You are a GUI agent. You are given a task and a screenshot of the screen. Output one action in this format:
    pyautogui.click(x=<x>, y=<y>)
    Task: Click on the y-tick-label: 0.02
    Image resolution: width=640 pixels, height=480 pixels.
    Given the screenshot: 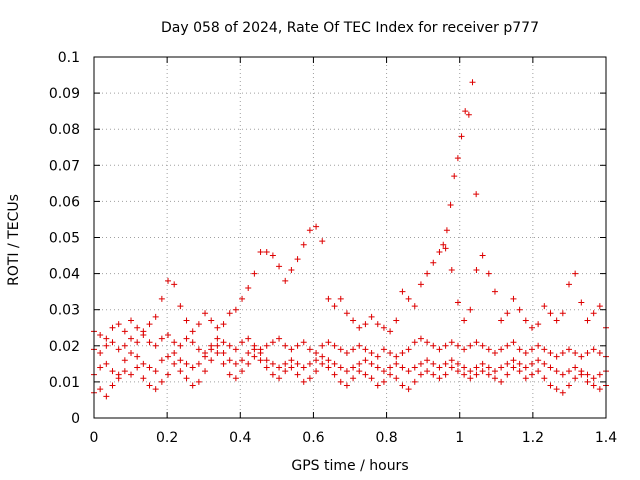 What is the action you would take?
    pyautogui.click(x=64, y=347)
    